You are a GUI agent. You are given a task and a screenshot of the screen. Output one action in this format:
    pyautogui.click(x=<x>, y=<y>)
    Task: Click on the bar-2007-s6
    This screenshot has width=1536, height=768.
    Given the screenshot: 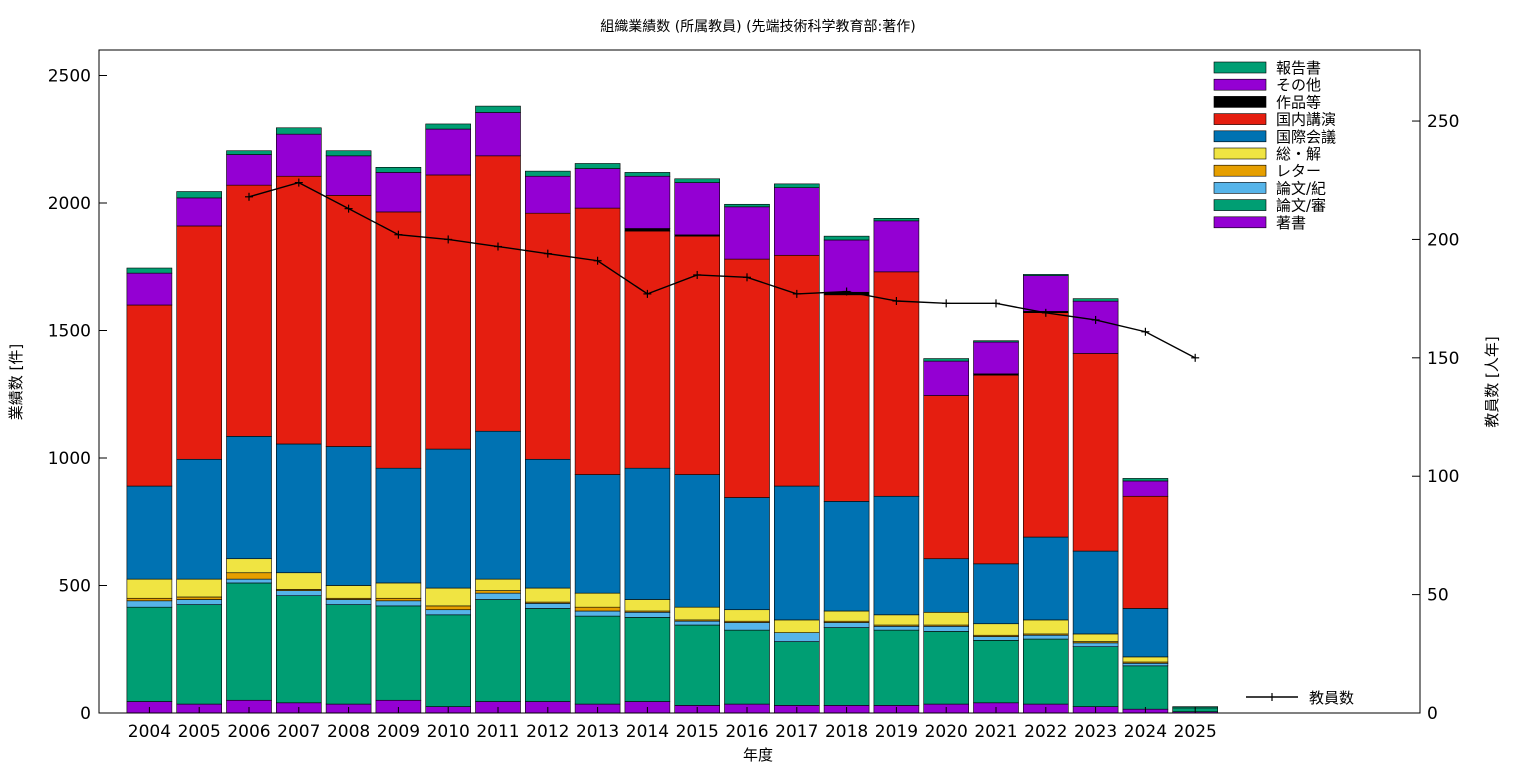 What is the action you would take?
    pyautogui.click(x=298, y=310)
    